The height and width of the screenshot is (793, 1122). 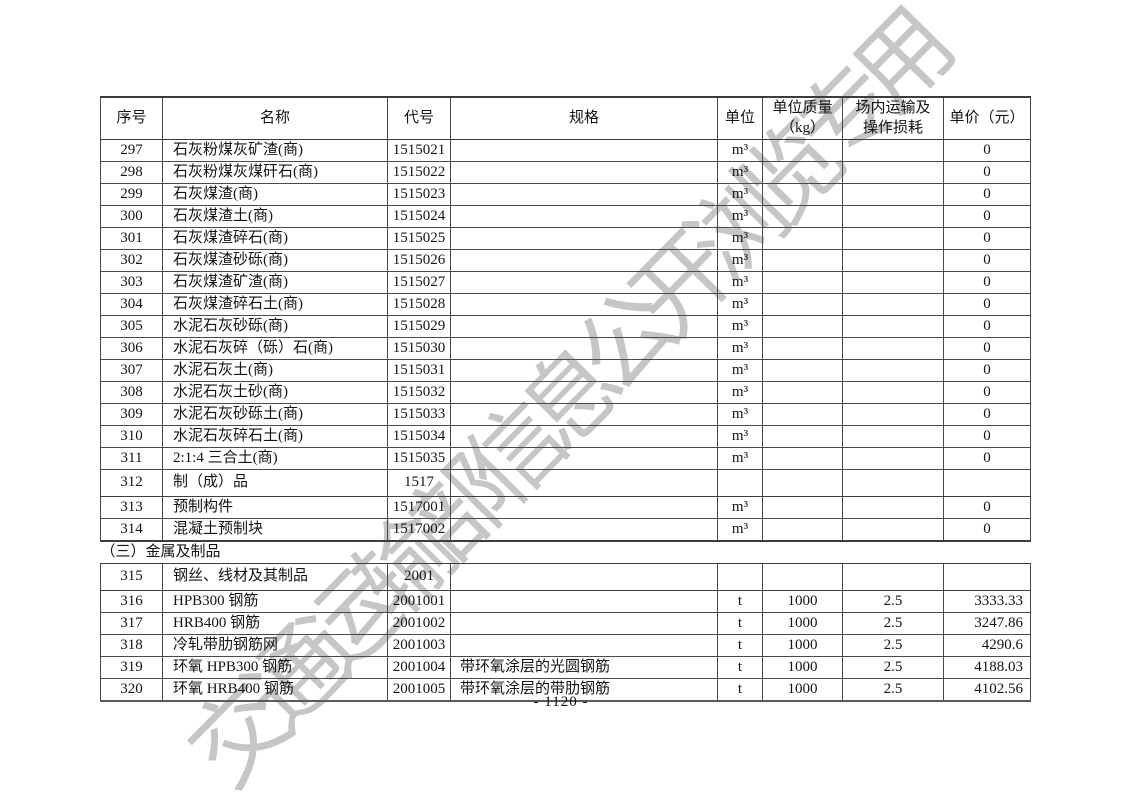 I want to click on cell-name: 石灰煤渣碎石(商), so click(x=275, y=238).